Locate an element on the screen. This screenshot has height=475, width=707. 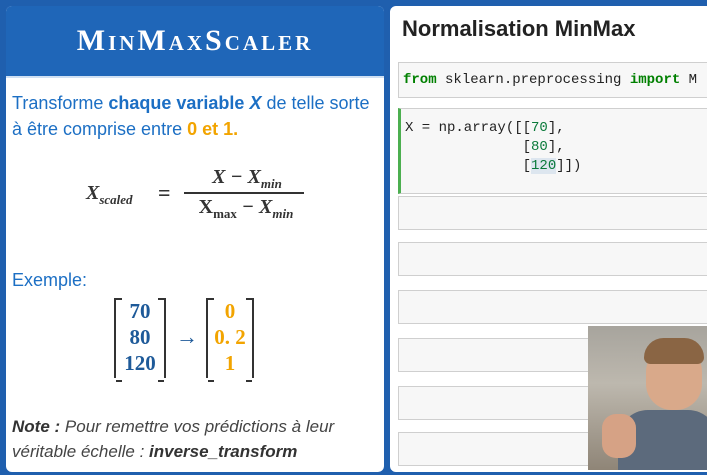
slide-banner: MinMaxScaler is located at coordinates (195, 42).